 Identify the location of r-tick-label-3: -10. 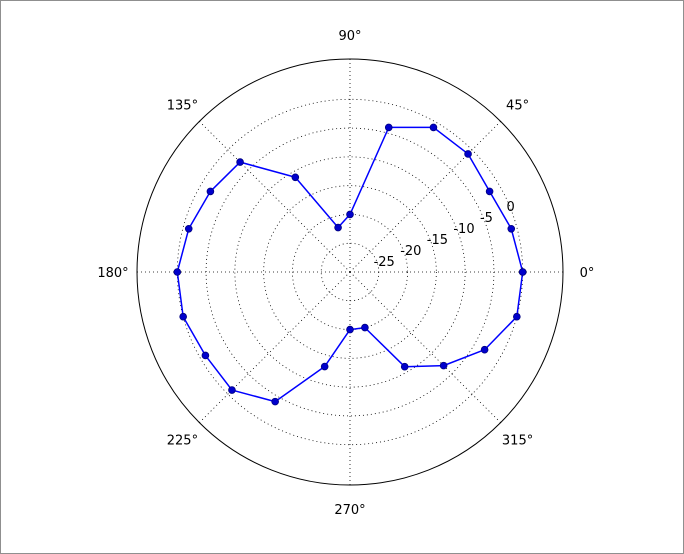
(463, 229).